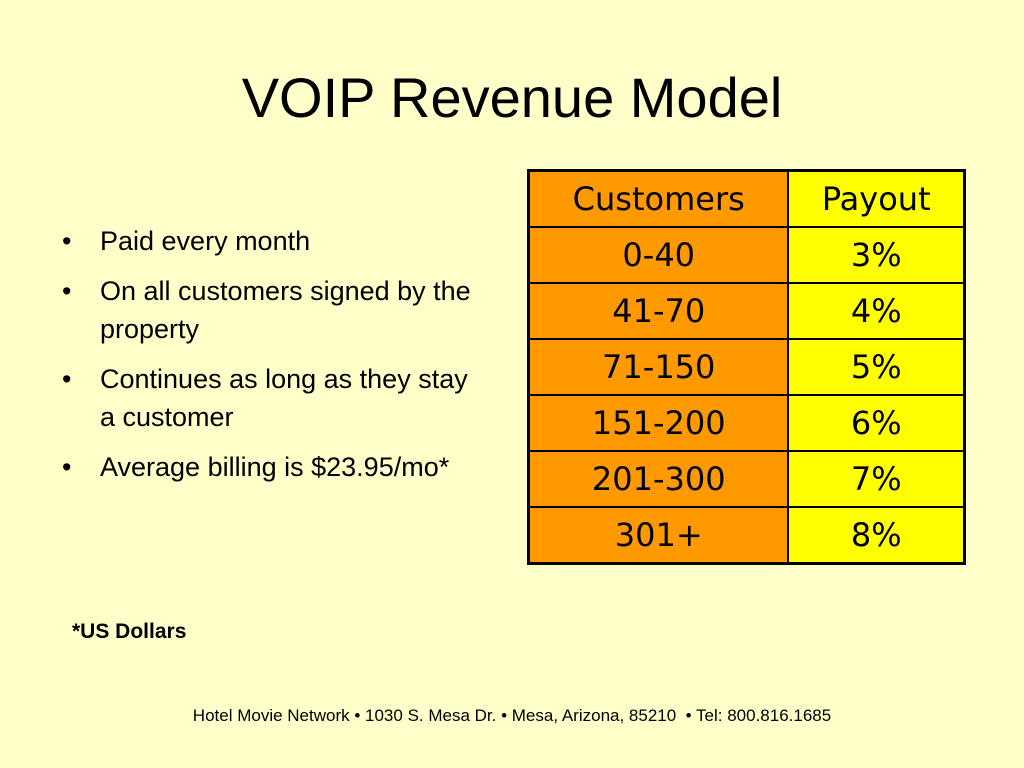  I want to click on header-payout: Payout, so click(876, 198).